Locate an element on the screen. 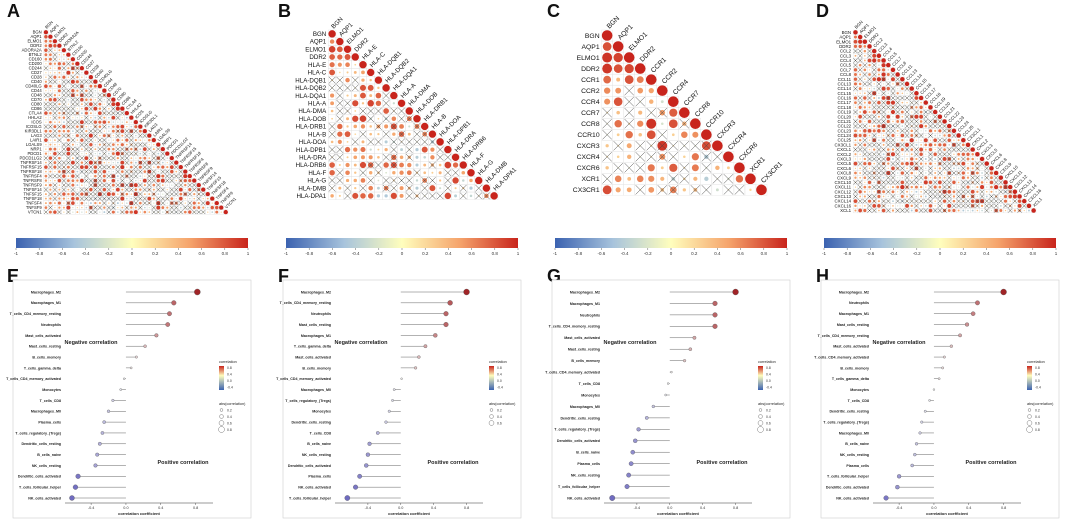 Image resolution: width=1065 pixels, height=521 pixels. panel-label-f: F is located at coordinates (283, 276).